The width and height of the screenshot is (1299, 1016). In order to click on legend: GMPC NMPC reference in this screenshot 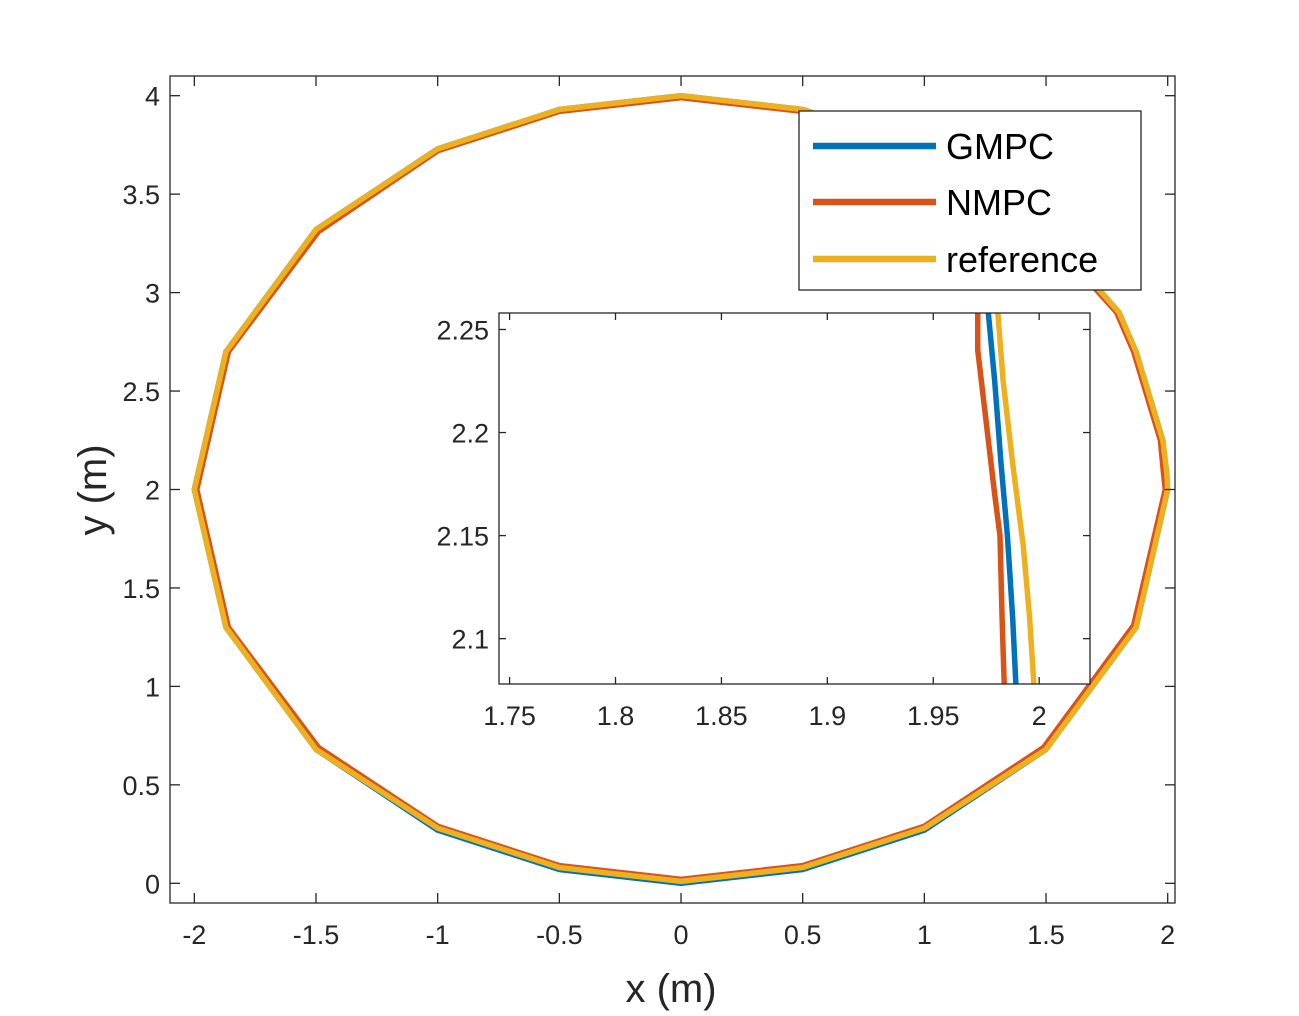, I will do `click(970, 200)`.